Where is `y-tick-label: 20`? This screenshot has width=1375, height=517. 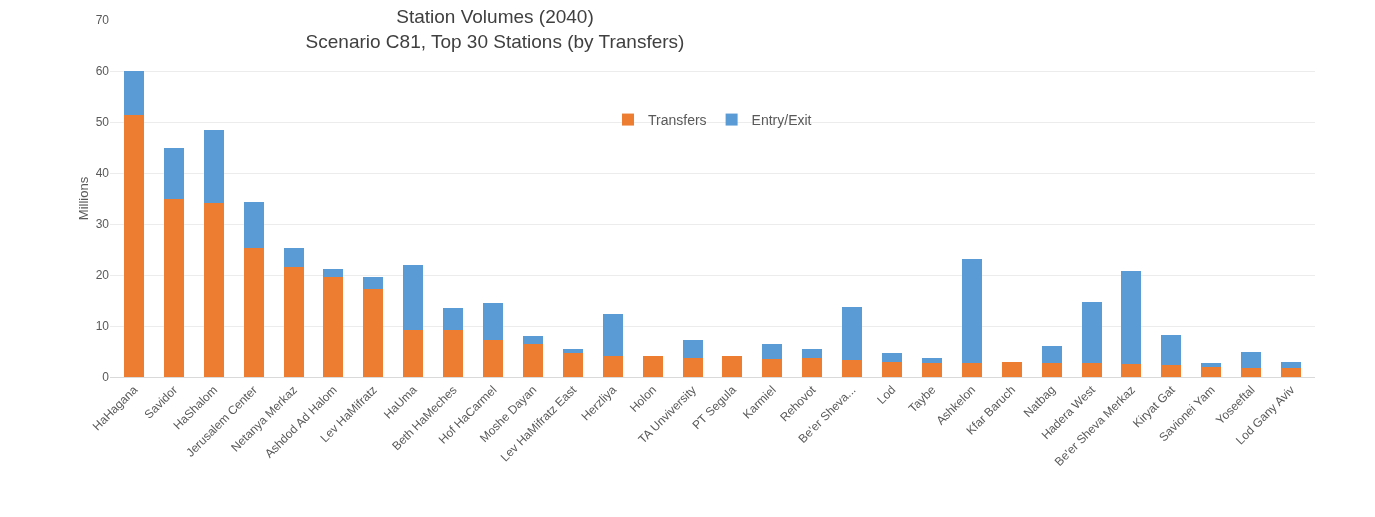
y-tick-label: 20 is located at coordinates (102, 275).